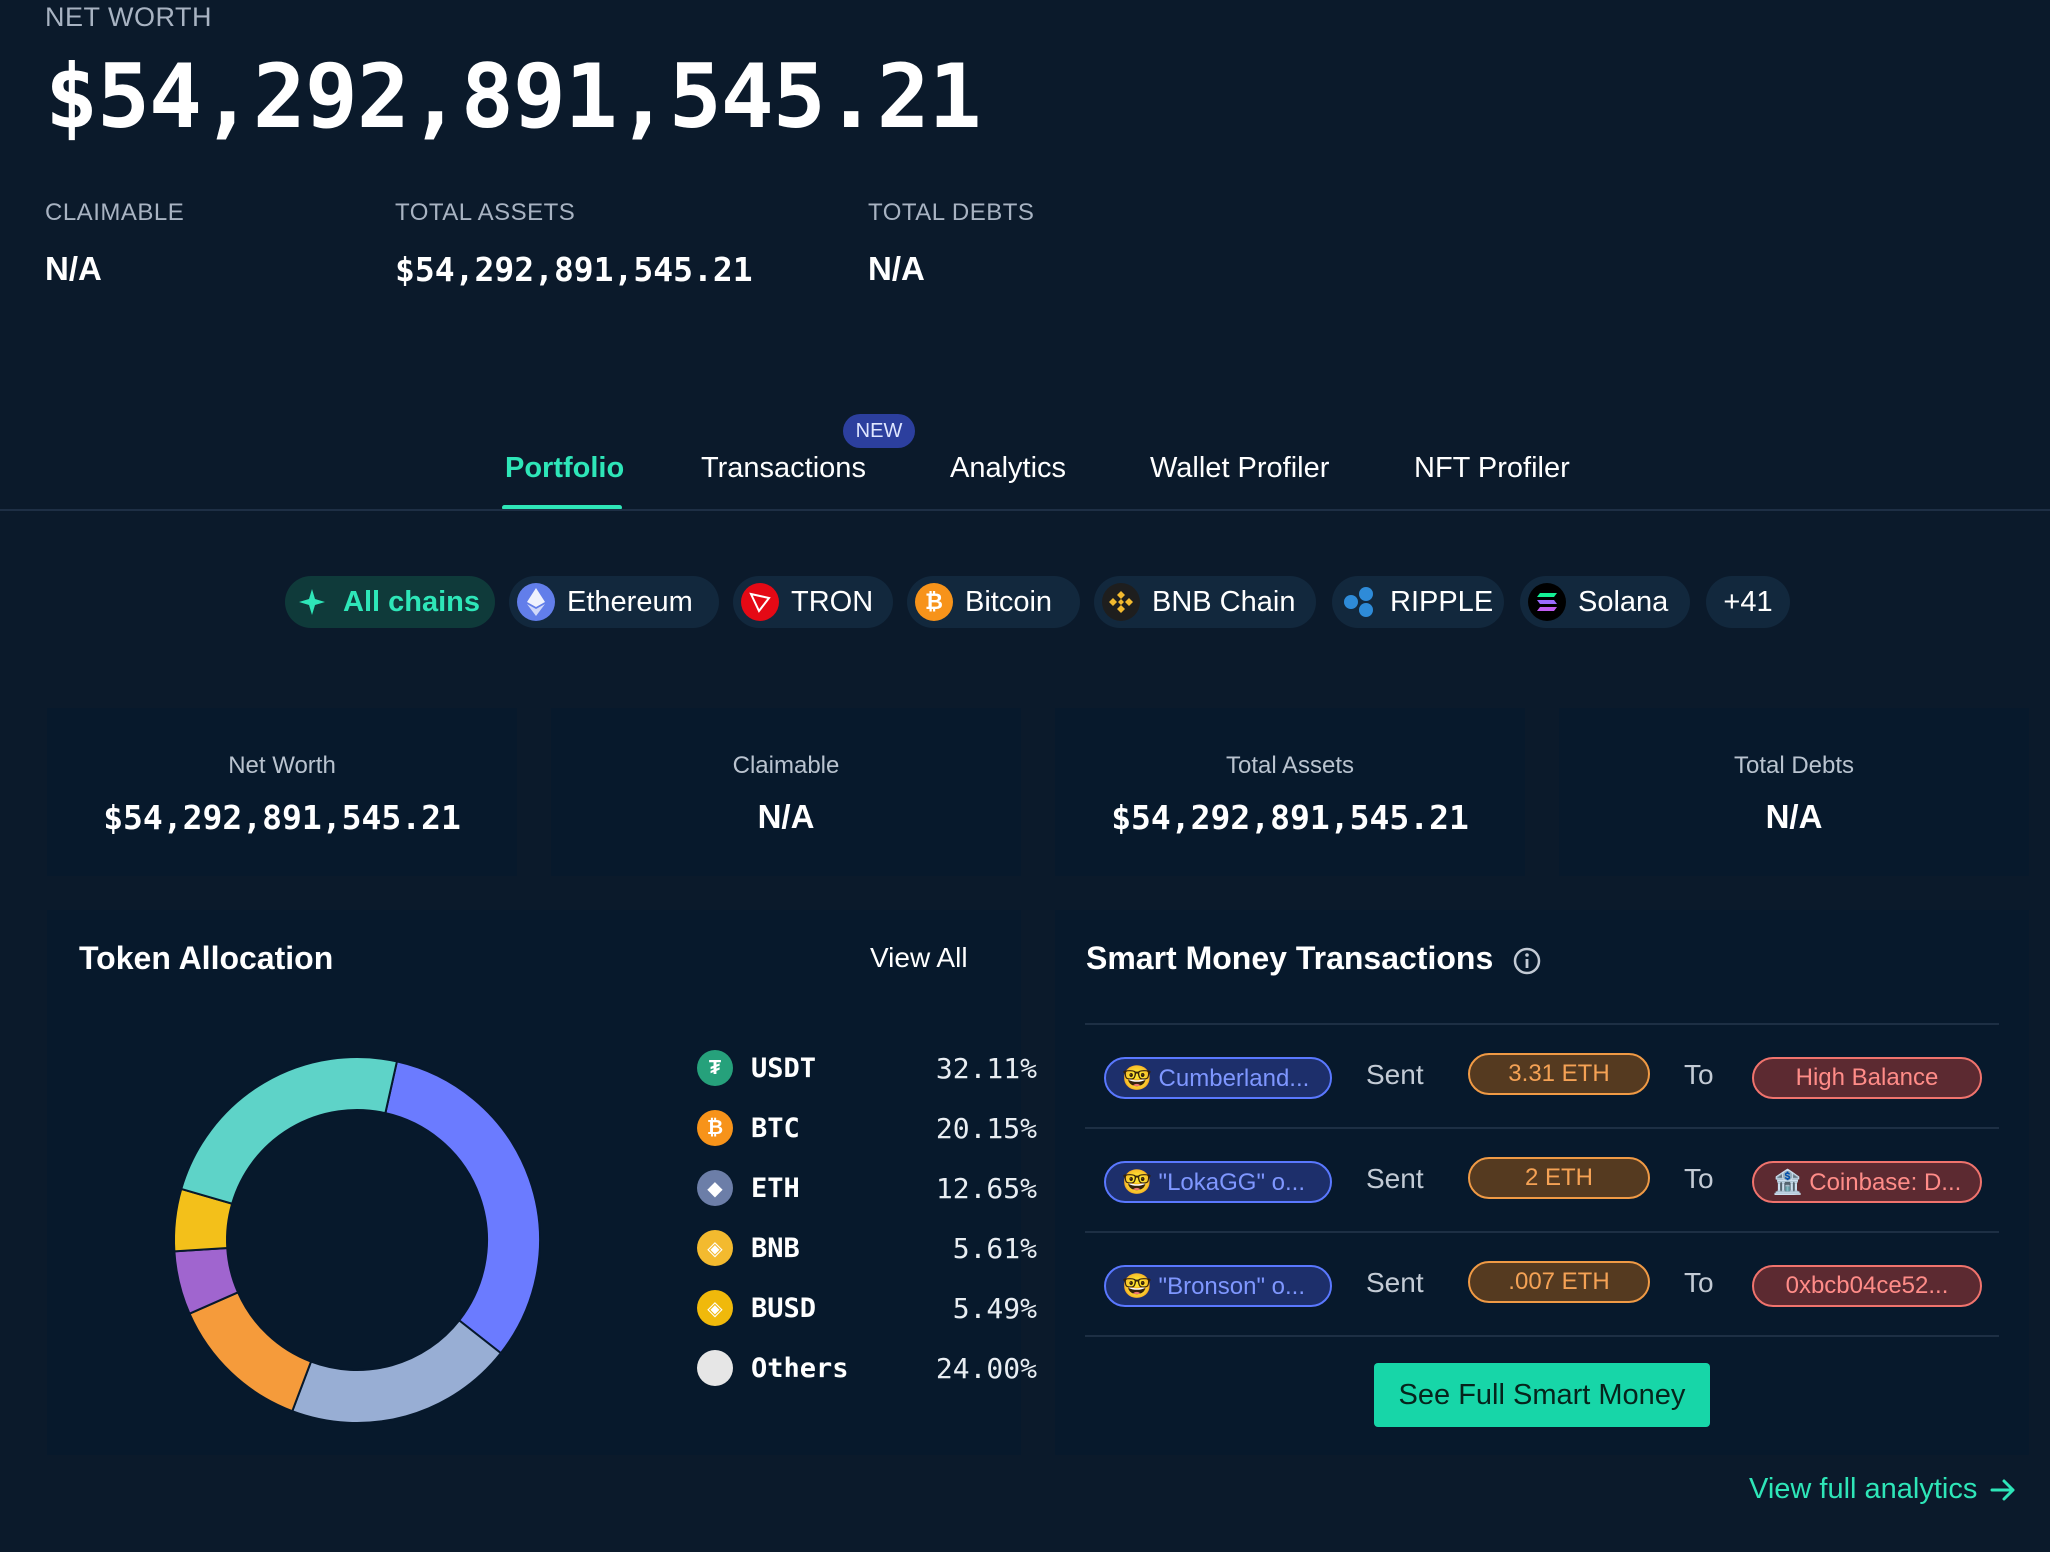  Describe the element at coordinates (783, 468) in the screenshot. I see `tab-transactions: Transactions` at that location.